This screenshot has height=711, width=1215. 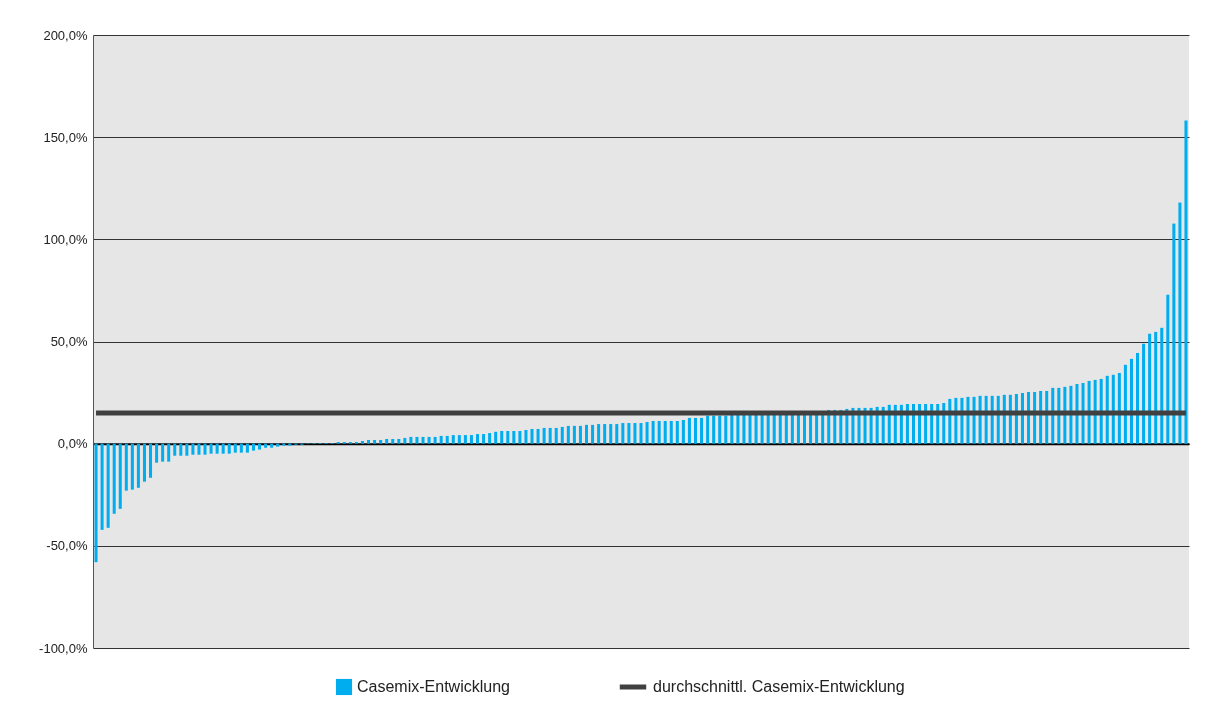 What do you see at coordinates (65, 239) in the screenshot?
I see `y-tick-label: 100,0%` at bounding box center [65, 239].